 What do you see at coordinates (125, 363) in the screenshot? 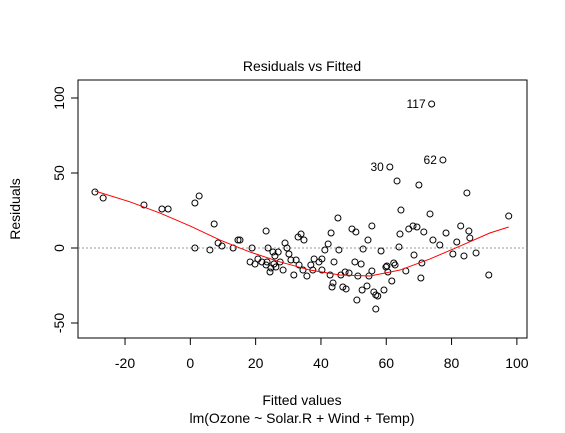
I see `x-tick-label: -20` at bounding box center [125, 363].